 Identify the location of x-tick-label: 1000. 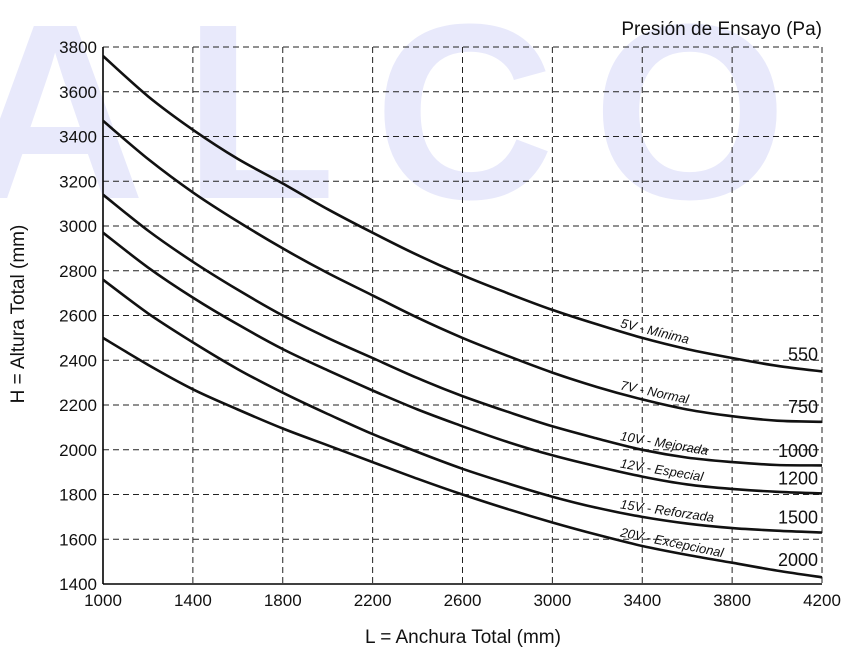
(103, 600).